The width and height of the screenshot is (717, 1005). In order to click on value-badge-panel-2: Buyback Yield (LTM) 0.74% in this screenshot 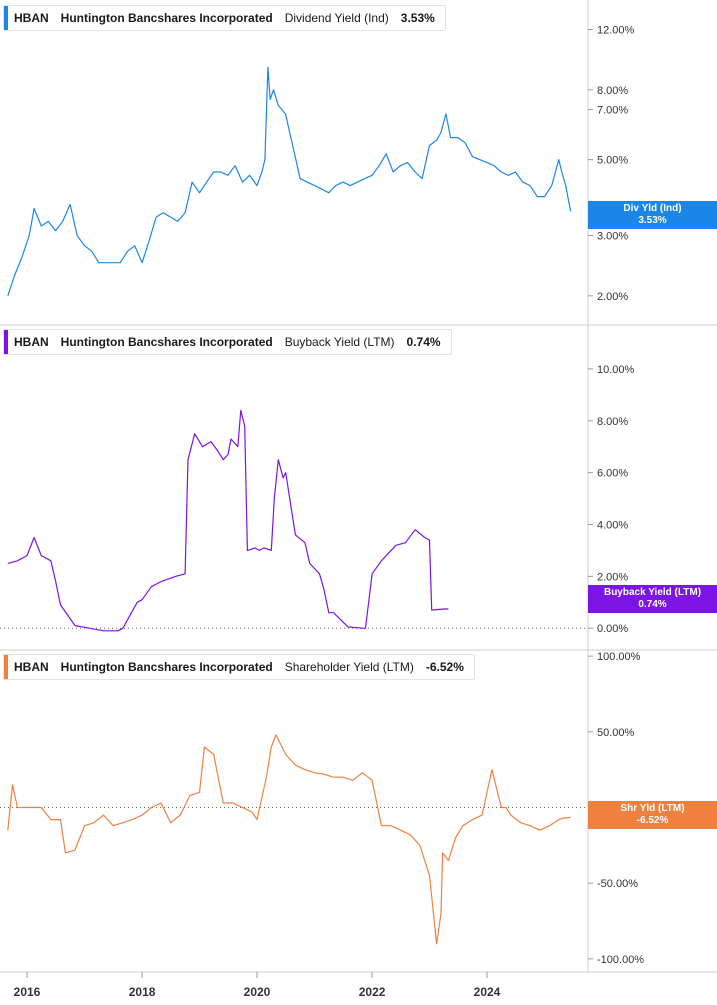, I will do `click(652, 599)`.